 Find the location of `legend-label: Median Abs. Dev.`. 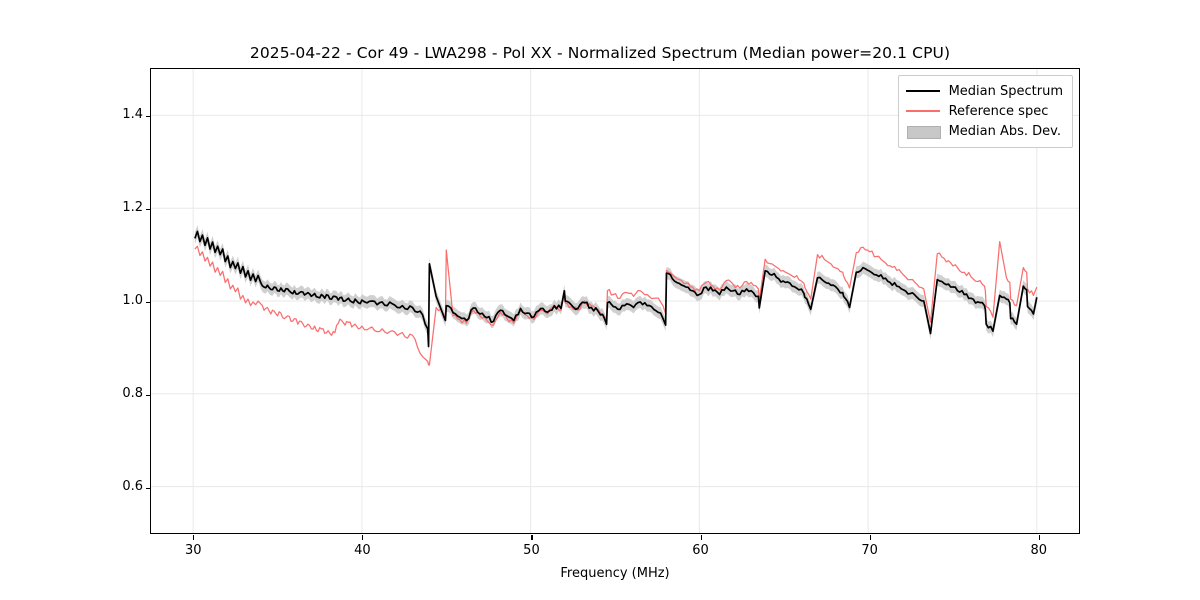

legend-label: Median Abs. Dev. is located at coordinates (1005, 131).